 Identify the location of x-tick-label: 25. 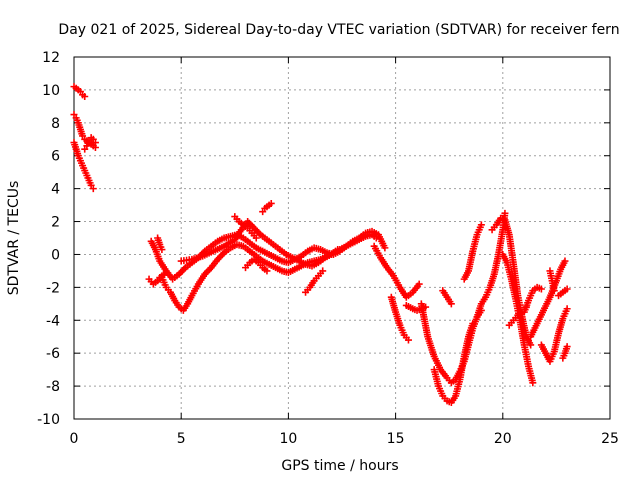
(610, 439).